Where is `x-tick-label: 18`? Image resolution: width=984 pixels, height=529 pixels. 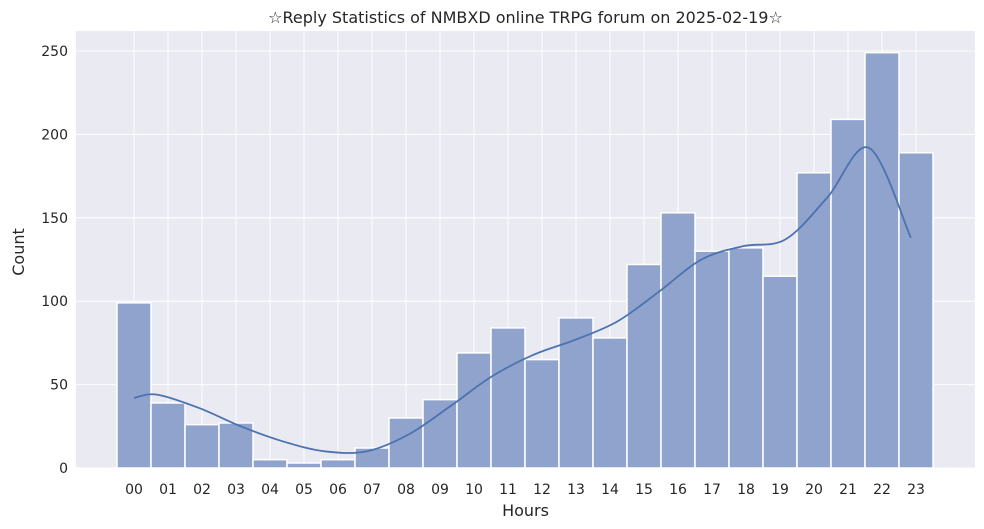
x-tick-label: 18 is located at coordinates (746, 490).